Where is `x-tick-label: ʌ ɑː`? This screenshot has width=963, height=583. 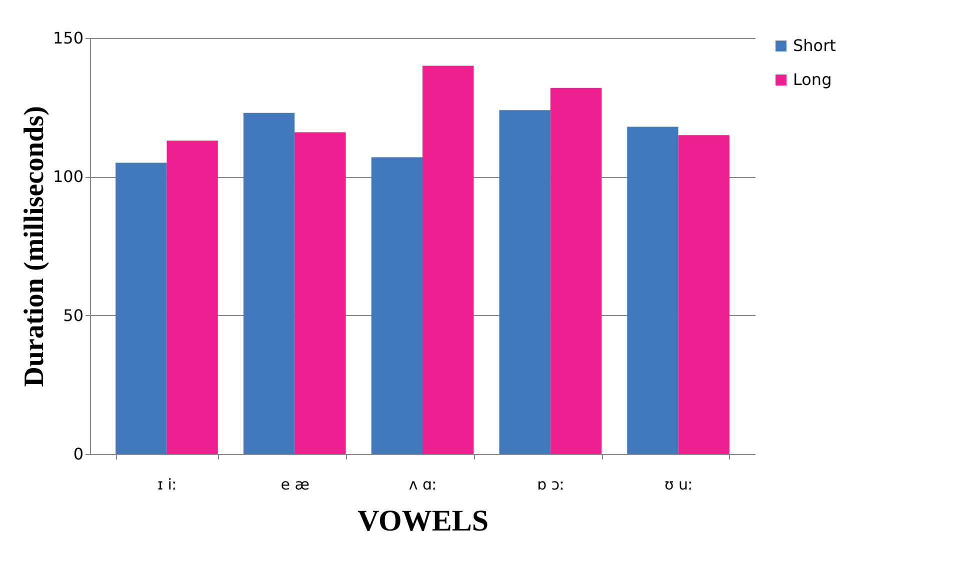
x-tick-label: ʌ ɑː is located at coordinates (423, 485).